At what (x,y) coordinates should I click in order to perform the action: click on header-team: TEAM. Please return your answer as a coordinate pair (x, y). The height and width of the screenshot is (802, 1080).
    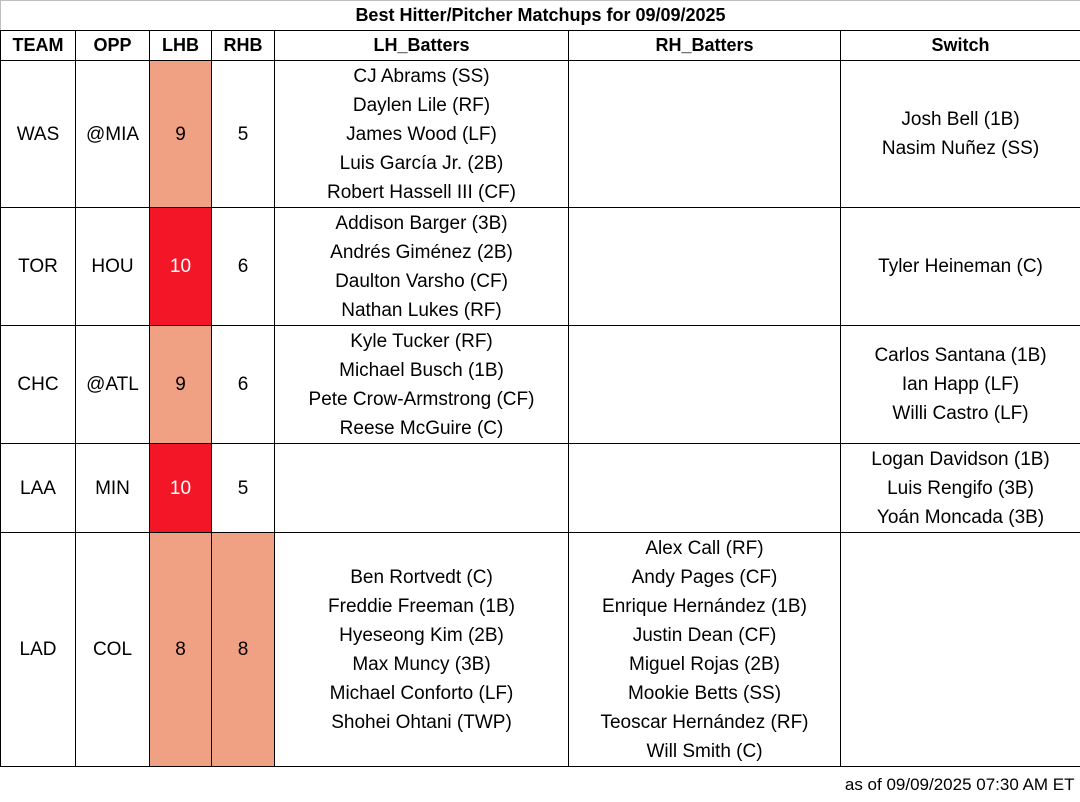
    Looking at the image, I should click on (38, 46).